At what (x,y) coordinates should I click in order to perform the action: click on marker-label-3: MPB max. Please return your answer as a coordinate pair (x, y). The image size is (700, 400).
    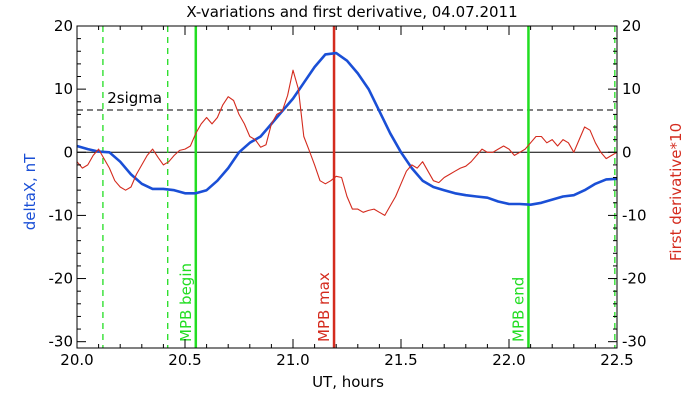
    Looking at the image, I should click on (324, 307).